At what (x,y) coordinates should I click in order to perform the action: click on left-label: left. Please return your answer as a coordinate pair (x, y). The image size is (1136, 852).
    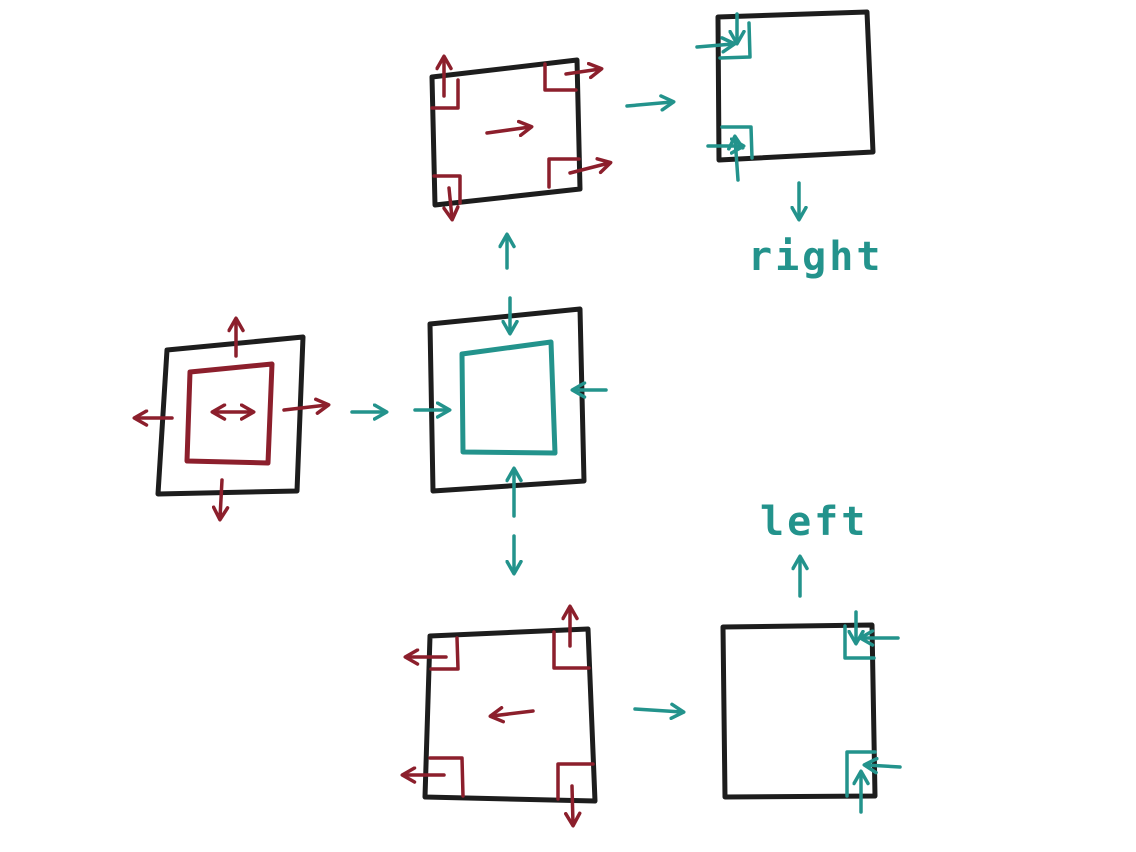
    Looking at the image, I should click on (814, 522).